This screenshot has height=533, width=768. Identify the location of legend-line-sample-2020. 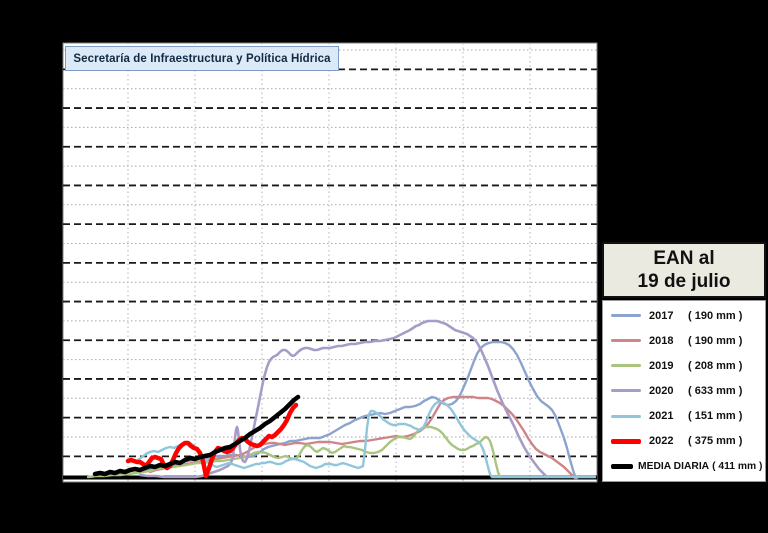
(626, 391).